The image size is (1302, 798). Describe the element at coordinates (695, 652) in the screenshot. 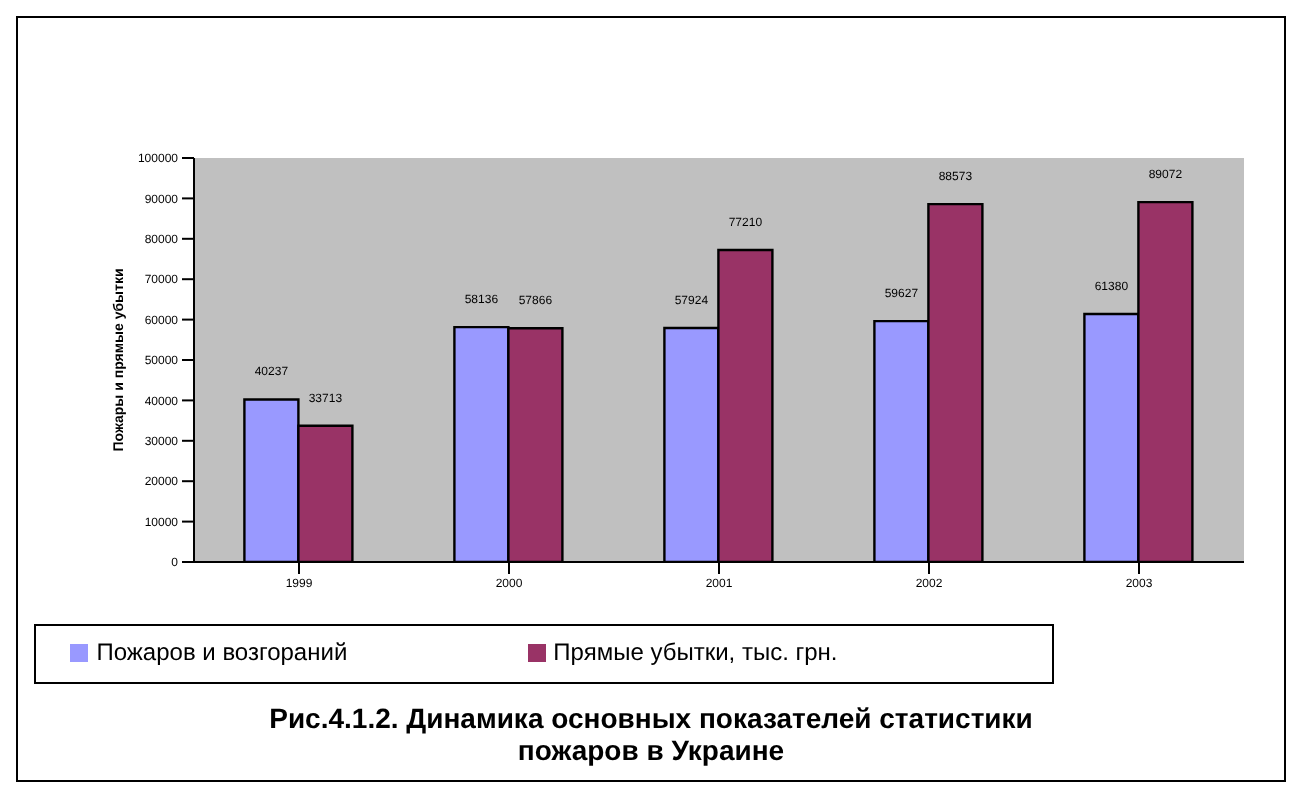

I see `legend-label: Прямые убытки, тыс. грн.` at that location.